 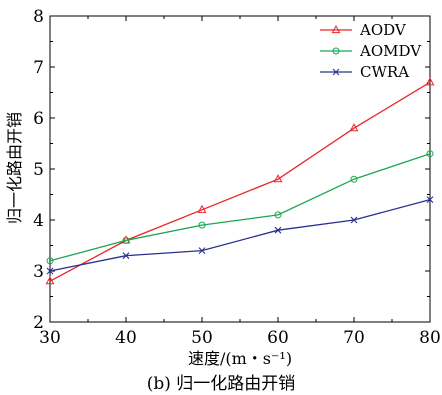 I want to click on y-tick-label: 3, so click(x=38, y=272).